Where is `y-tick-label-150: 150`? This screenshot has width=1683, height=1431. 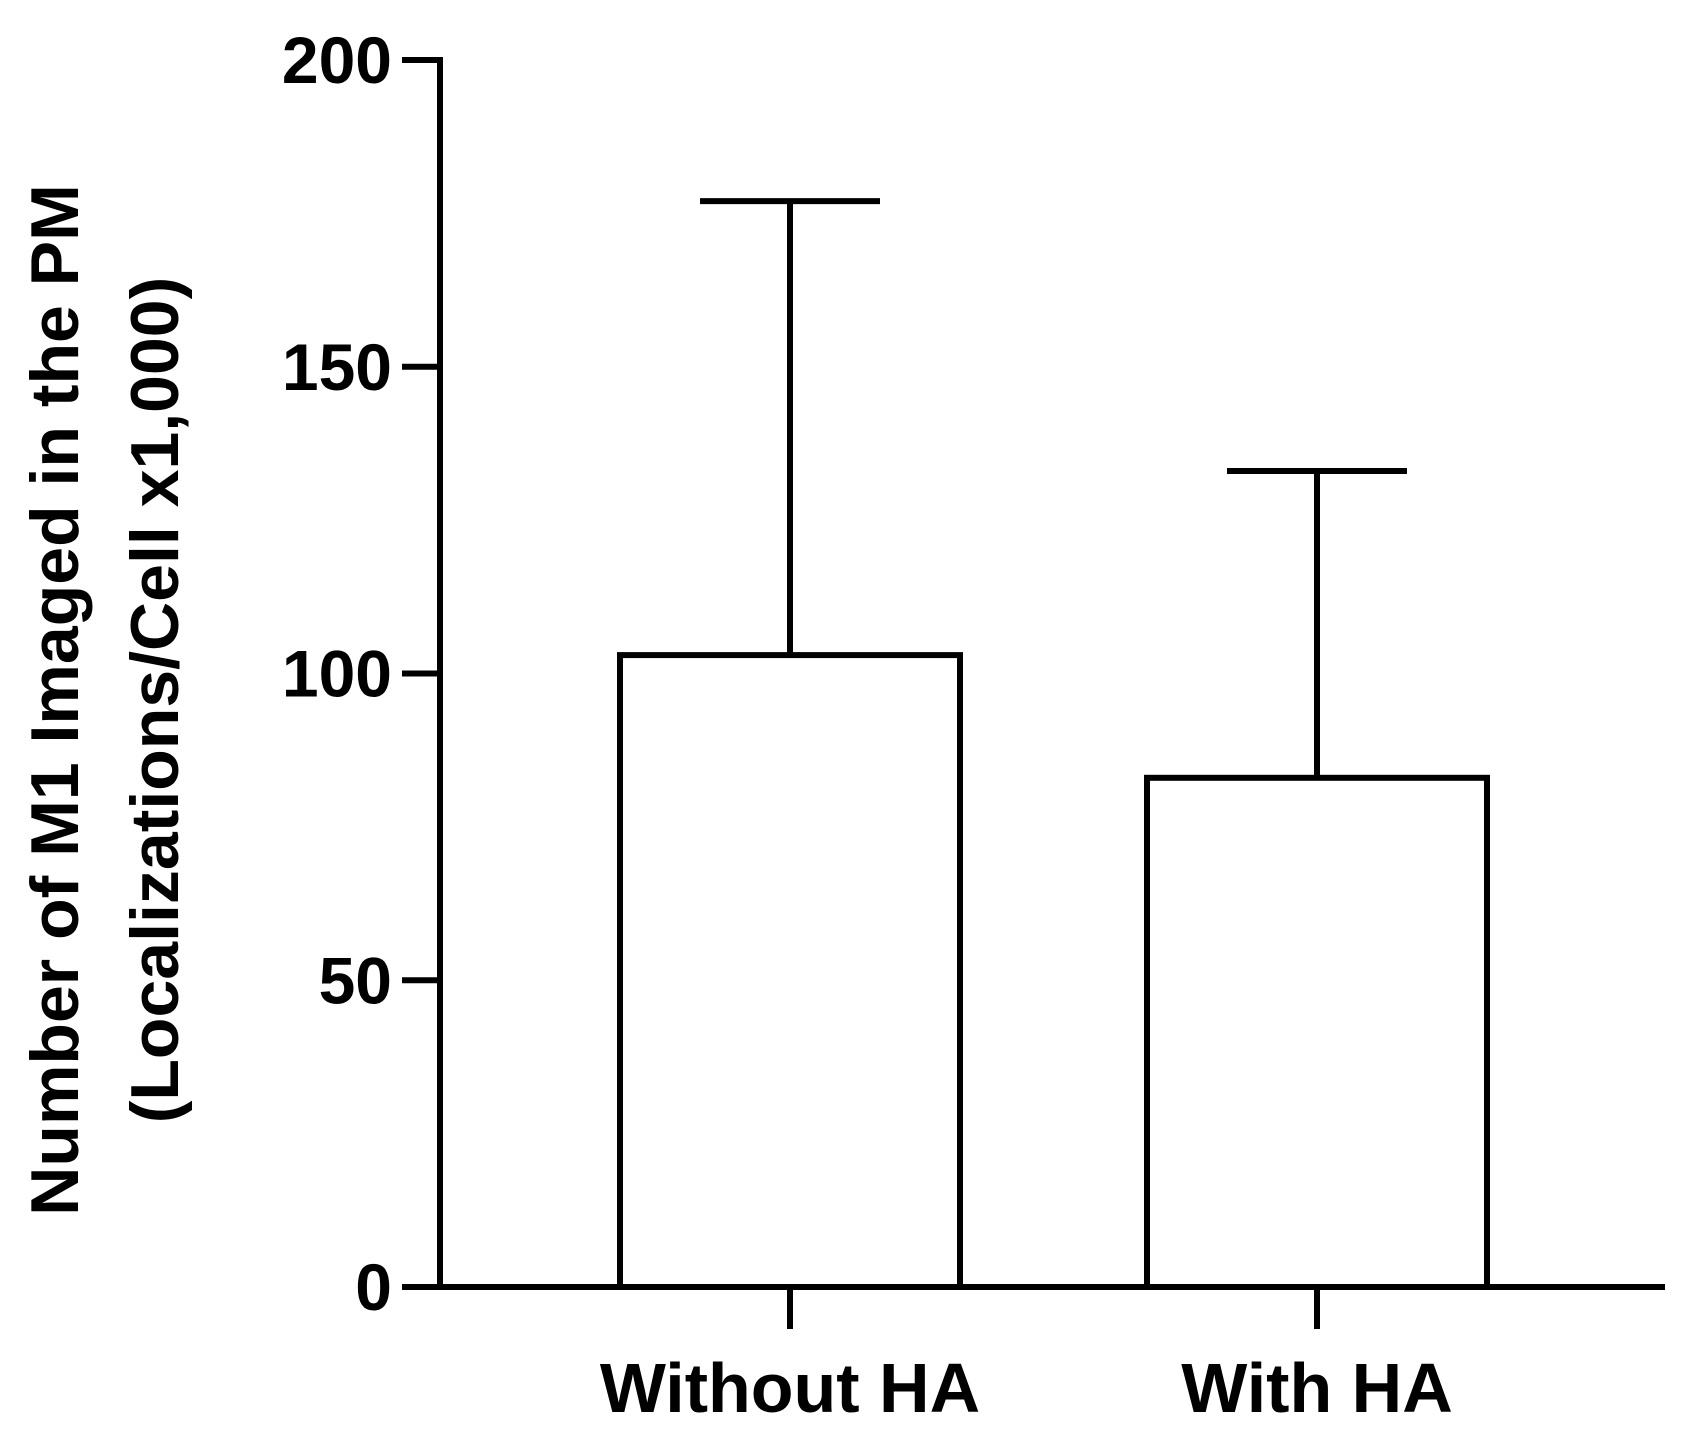
y-tick-label-150: 150 is located at coordinates (337, 367).